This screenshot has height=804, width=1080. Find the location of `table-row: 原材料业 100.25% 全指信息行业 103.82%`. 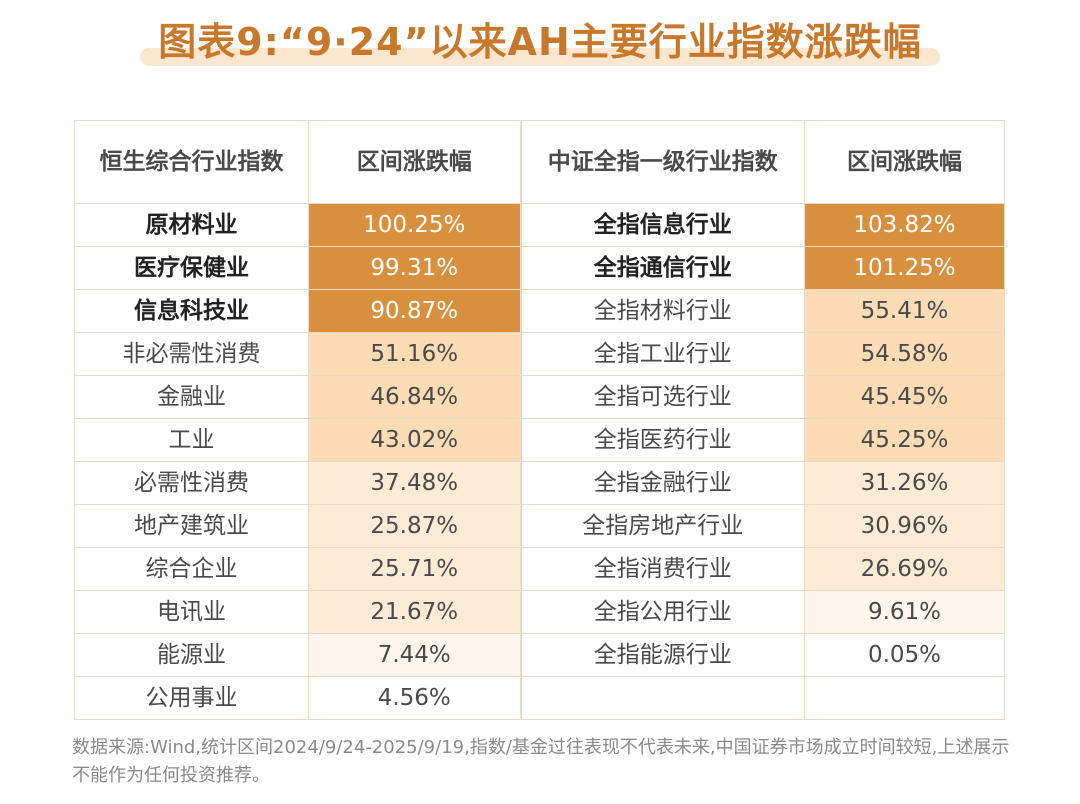

table-row: 原材料业 100.25% 全指信息行业 103.82% is located at coordinates (539, 225).